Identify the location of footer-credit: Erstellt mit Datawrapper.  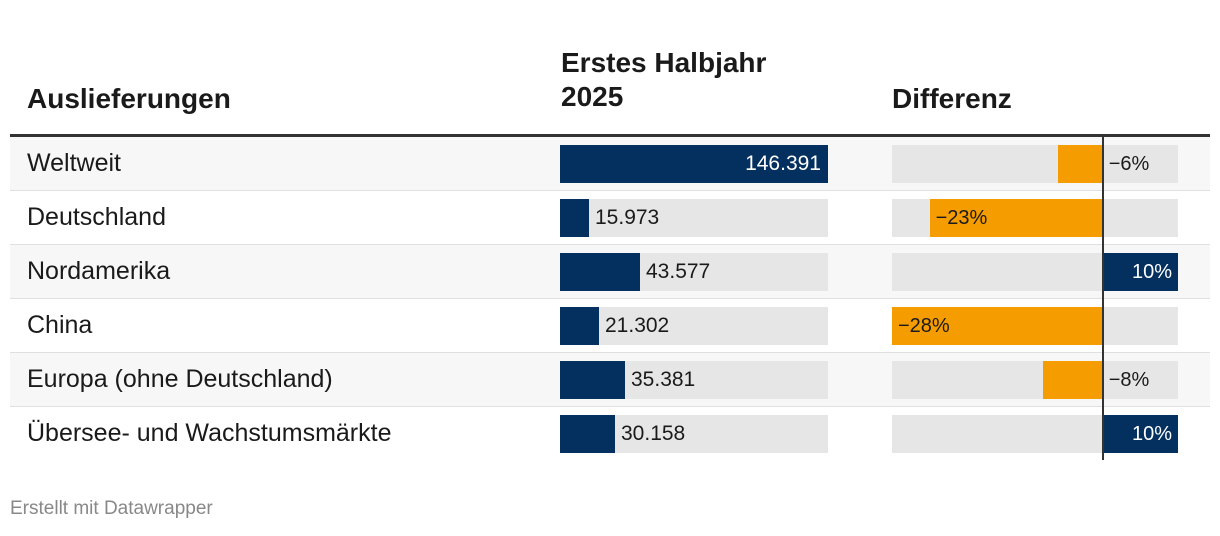
(111, 508).